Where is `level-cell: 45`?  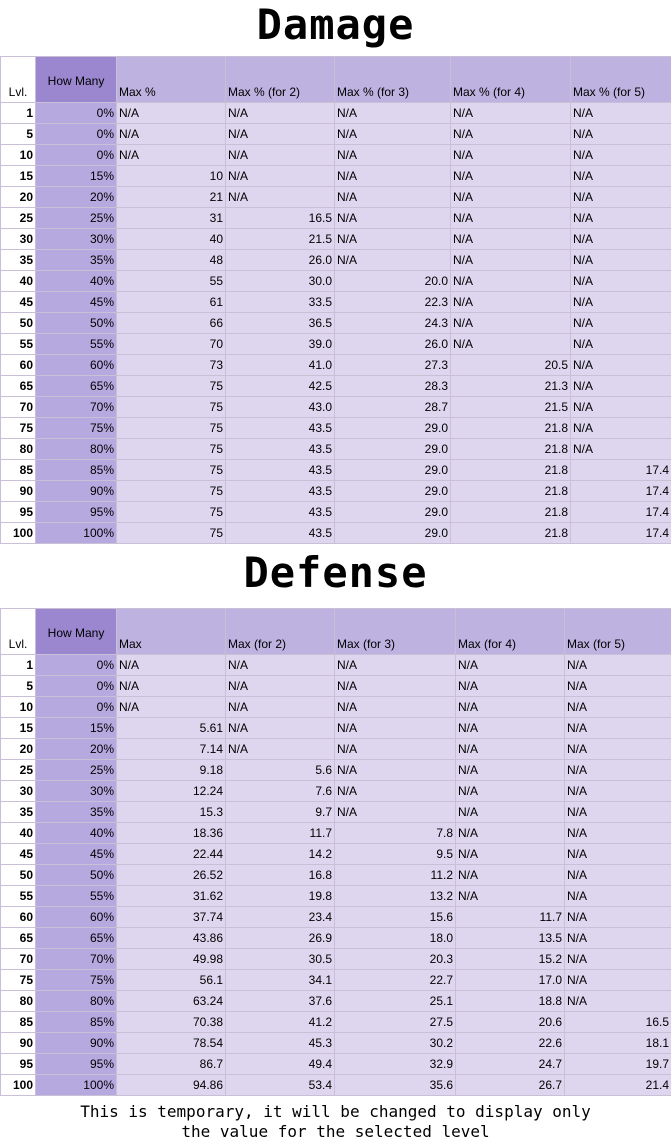 level-cell: 45 is located at coordinates (18, 854).